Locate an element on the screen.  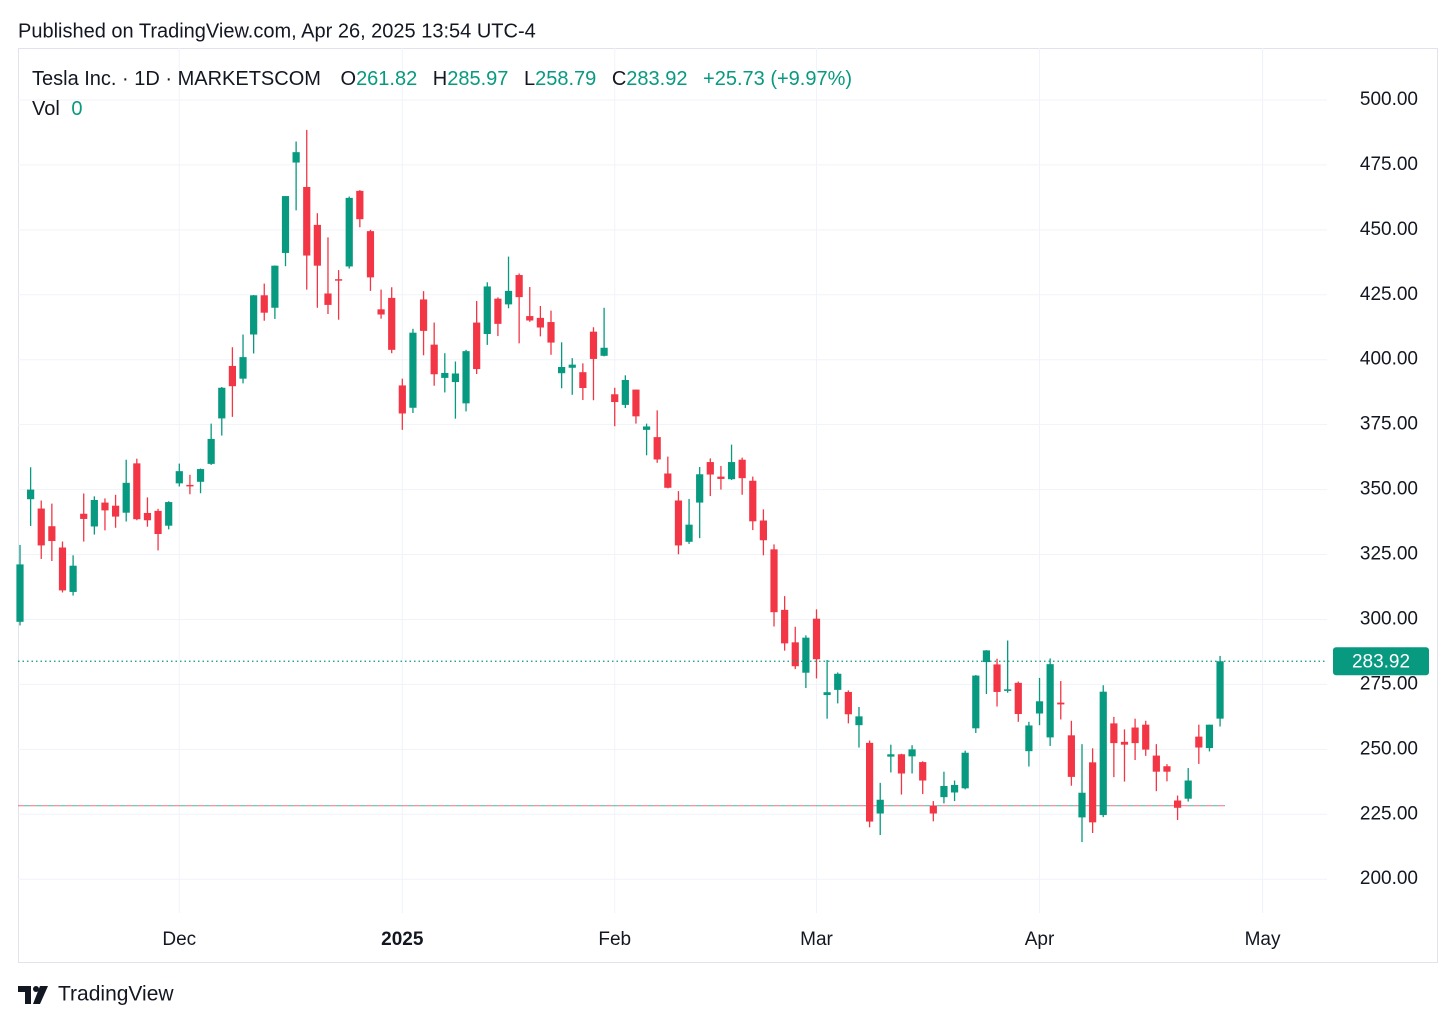
y-tick-label: 300.00 is located at coordinates (1389, 618).